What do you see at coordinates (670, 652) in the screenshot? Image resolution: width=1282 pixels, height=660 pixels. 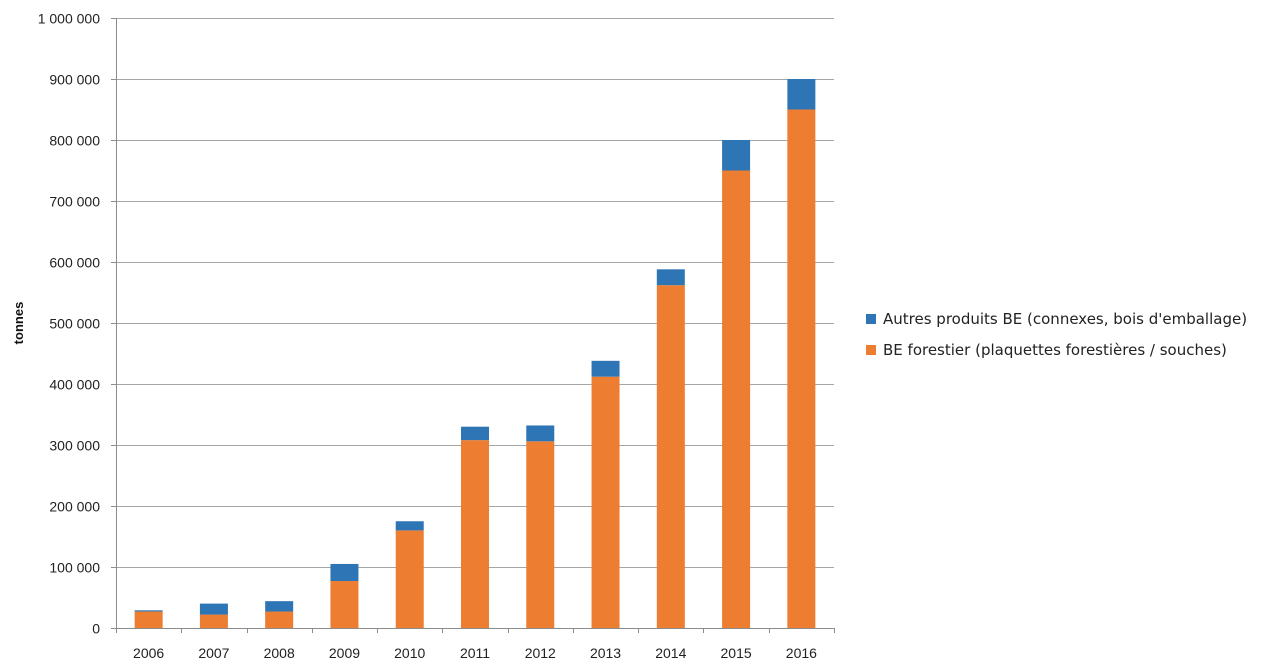 I see `x-tick-label: 2014` at bounding box center [670, 652].